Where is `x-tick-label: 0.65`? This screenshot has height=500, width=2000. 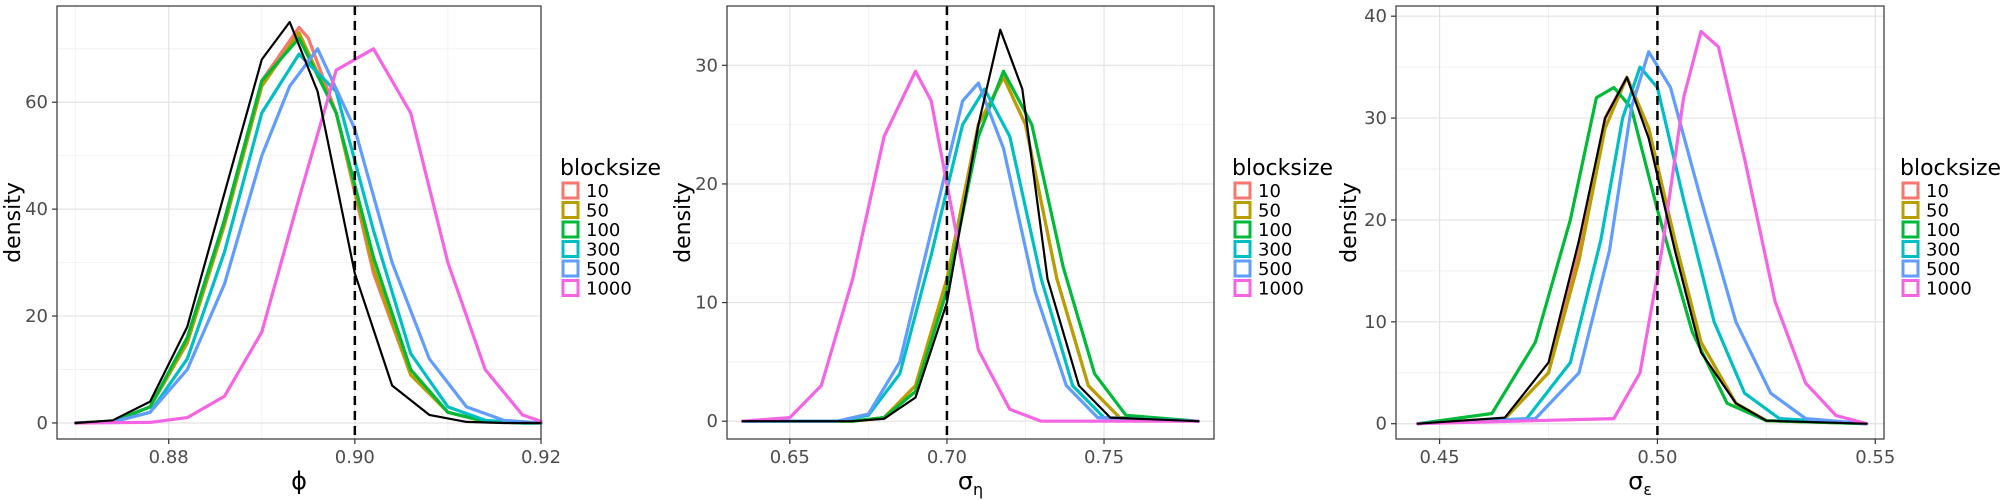
x-tick-label: 0.65 is located at coordinates (790, 457).